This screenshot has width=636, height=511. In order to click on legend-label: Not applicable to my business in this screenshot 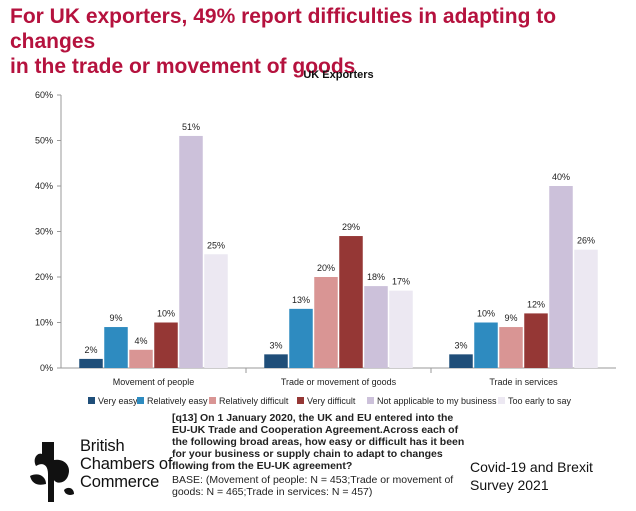, I will do `click(437, 401)`.